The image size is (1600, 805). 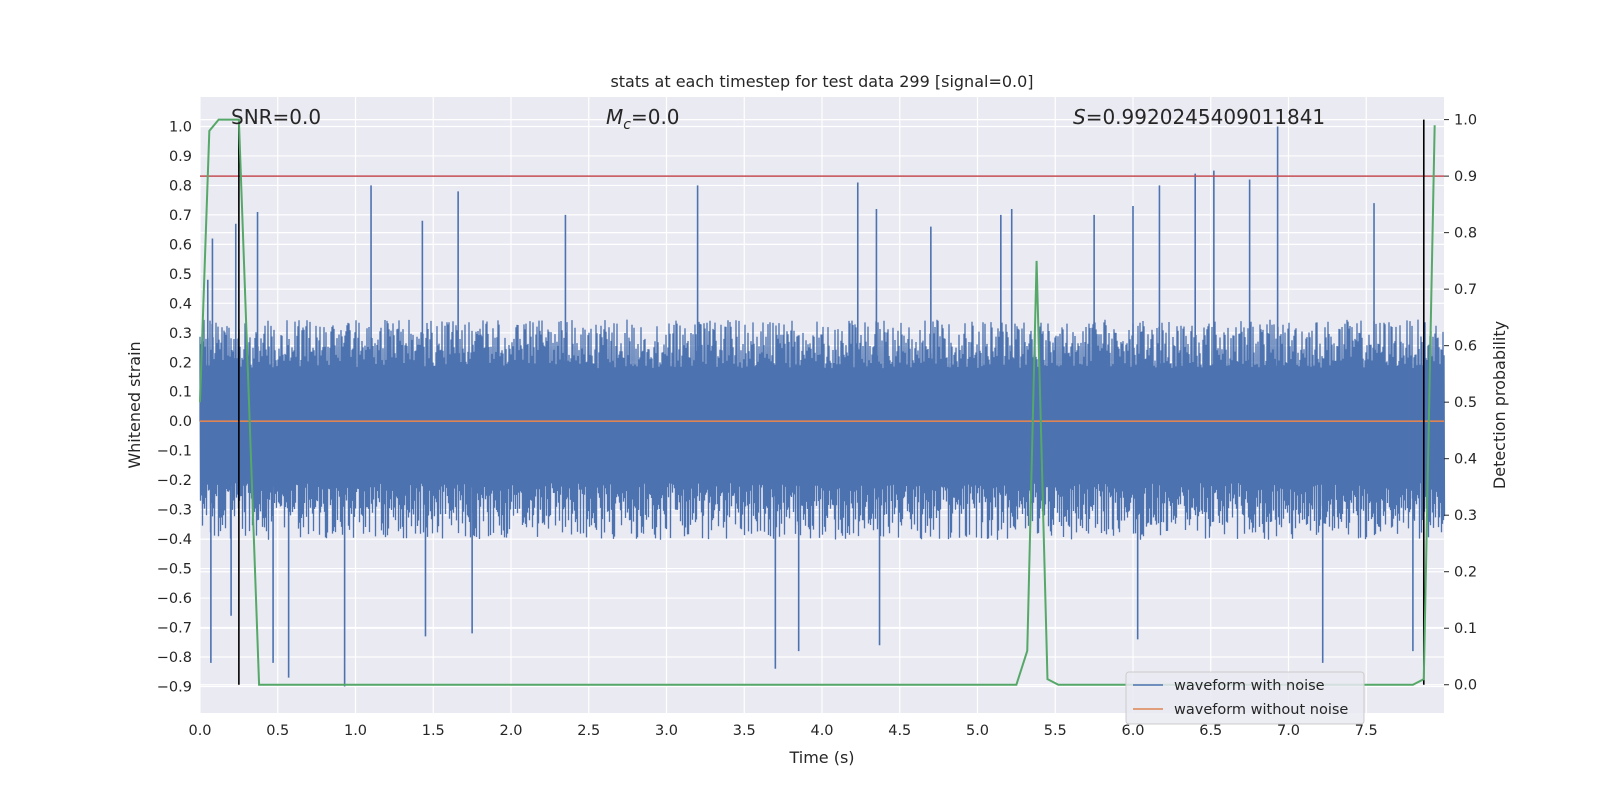 What do you see at coordinates (627, 125) in the screenshot?
I see `chirp-mass-subscript: c` at bounding box center [627, 125].